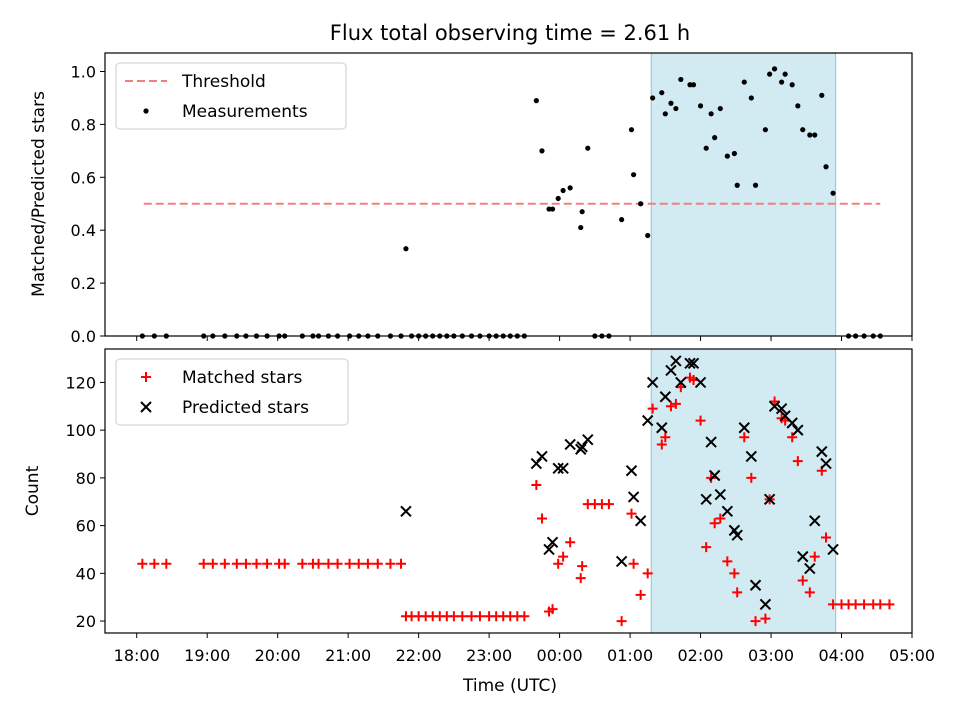  Describe the element at coordinates (510, 33) in the screenshot. I see `chart-title: Flux total observing time = 2.61 h` at that location.